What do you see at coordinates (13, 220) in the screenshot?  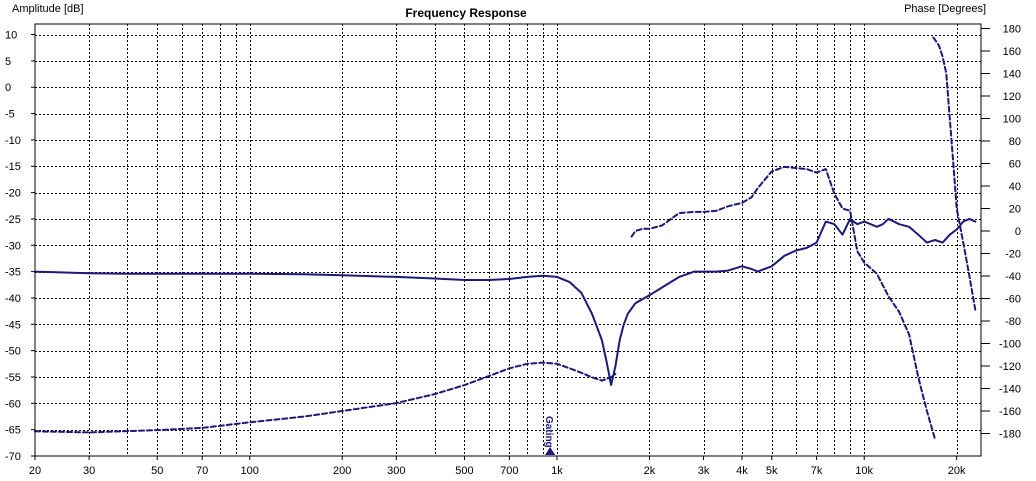 I see `left-axis-tick-label: -25` at bounding box center [13, 220].